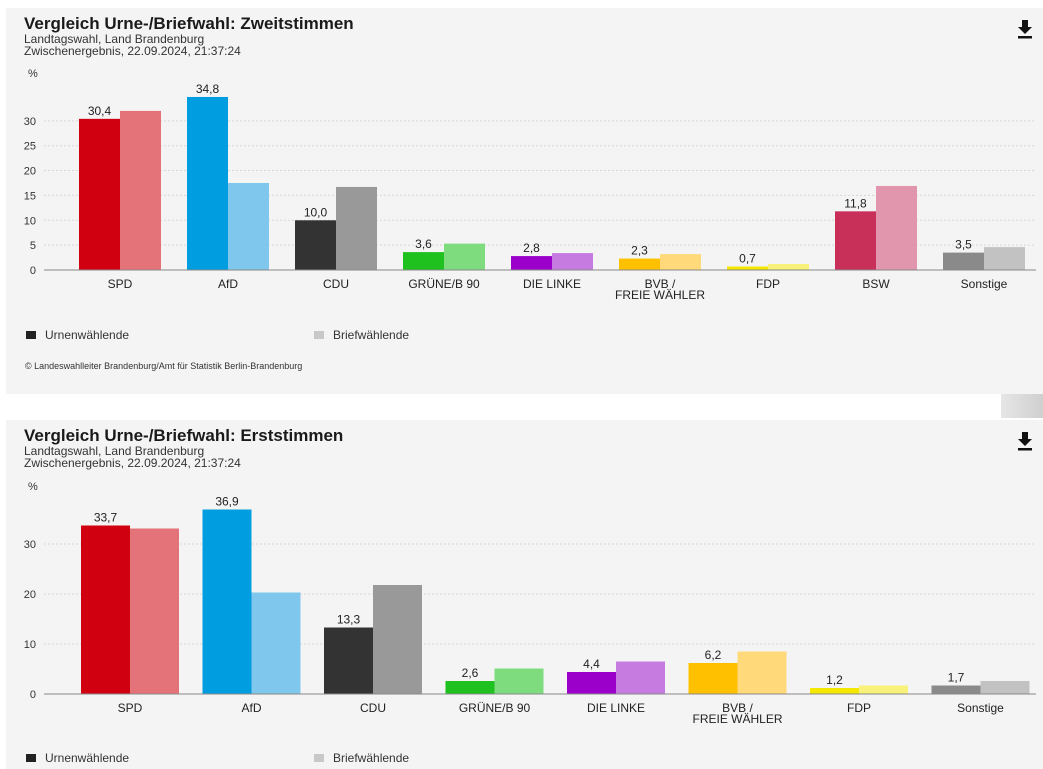 The width and height of the screenshot is (1043, 769). What do you see at coordinates (349, 620) in the screenshot?
I see `data-label: 13,3` at bounding box center [349, 620].